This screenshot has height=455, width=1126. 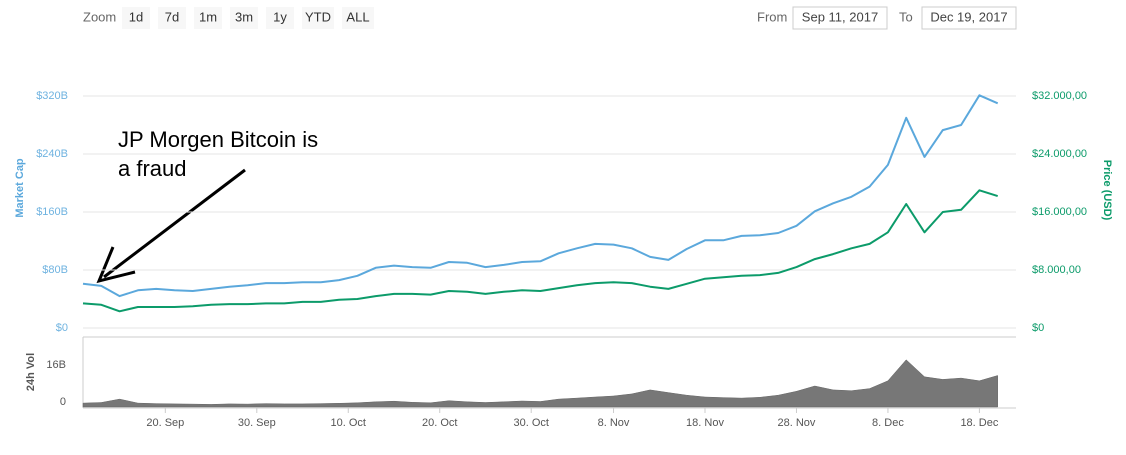 I want to click on zoom-button-label: ALL, so click(x=357, y=16).